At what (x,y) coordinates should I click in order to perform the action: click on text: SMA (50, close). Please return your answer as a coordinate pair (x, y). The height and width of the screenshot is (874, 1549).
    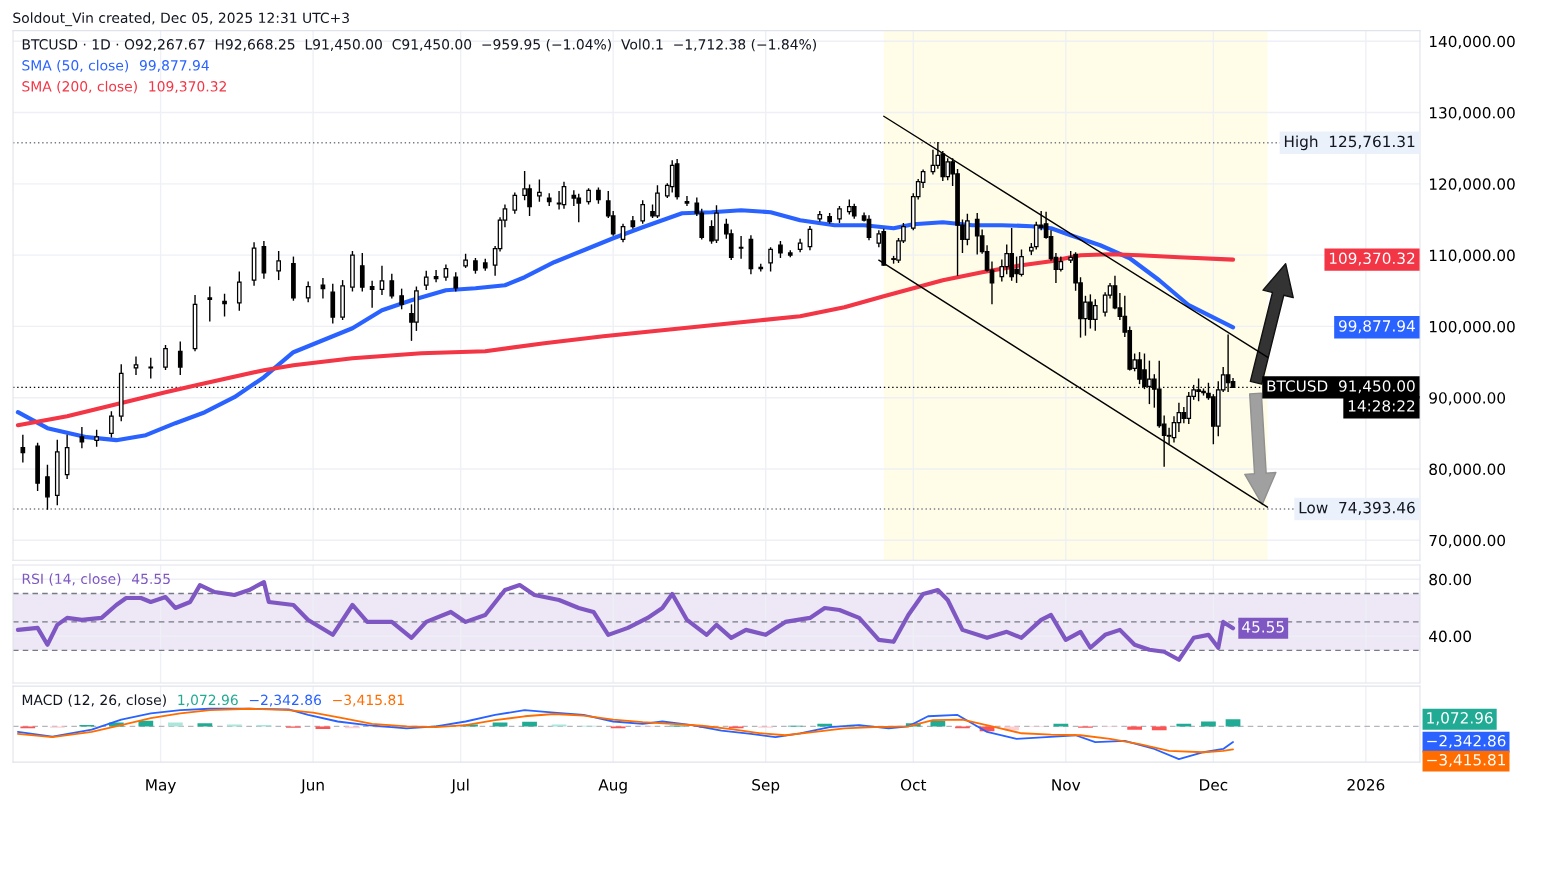
    Looking at the image, I should click on (75, 66).